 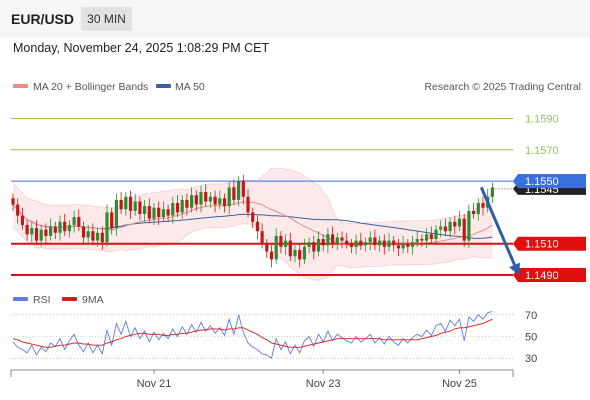 I want to click on pivot-tag-label: 1.1550, so click(x=542, y=182).